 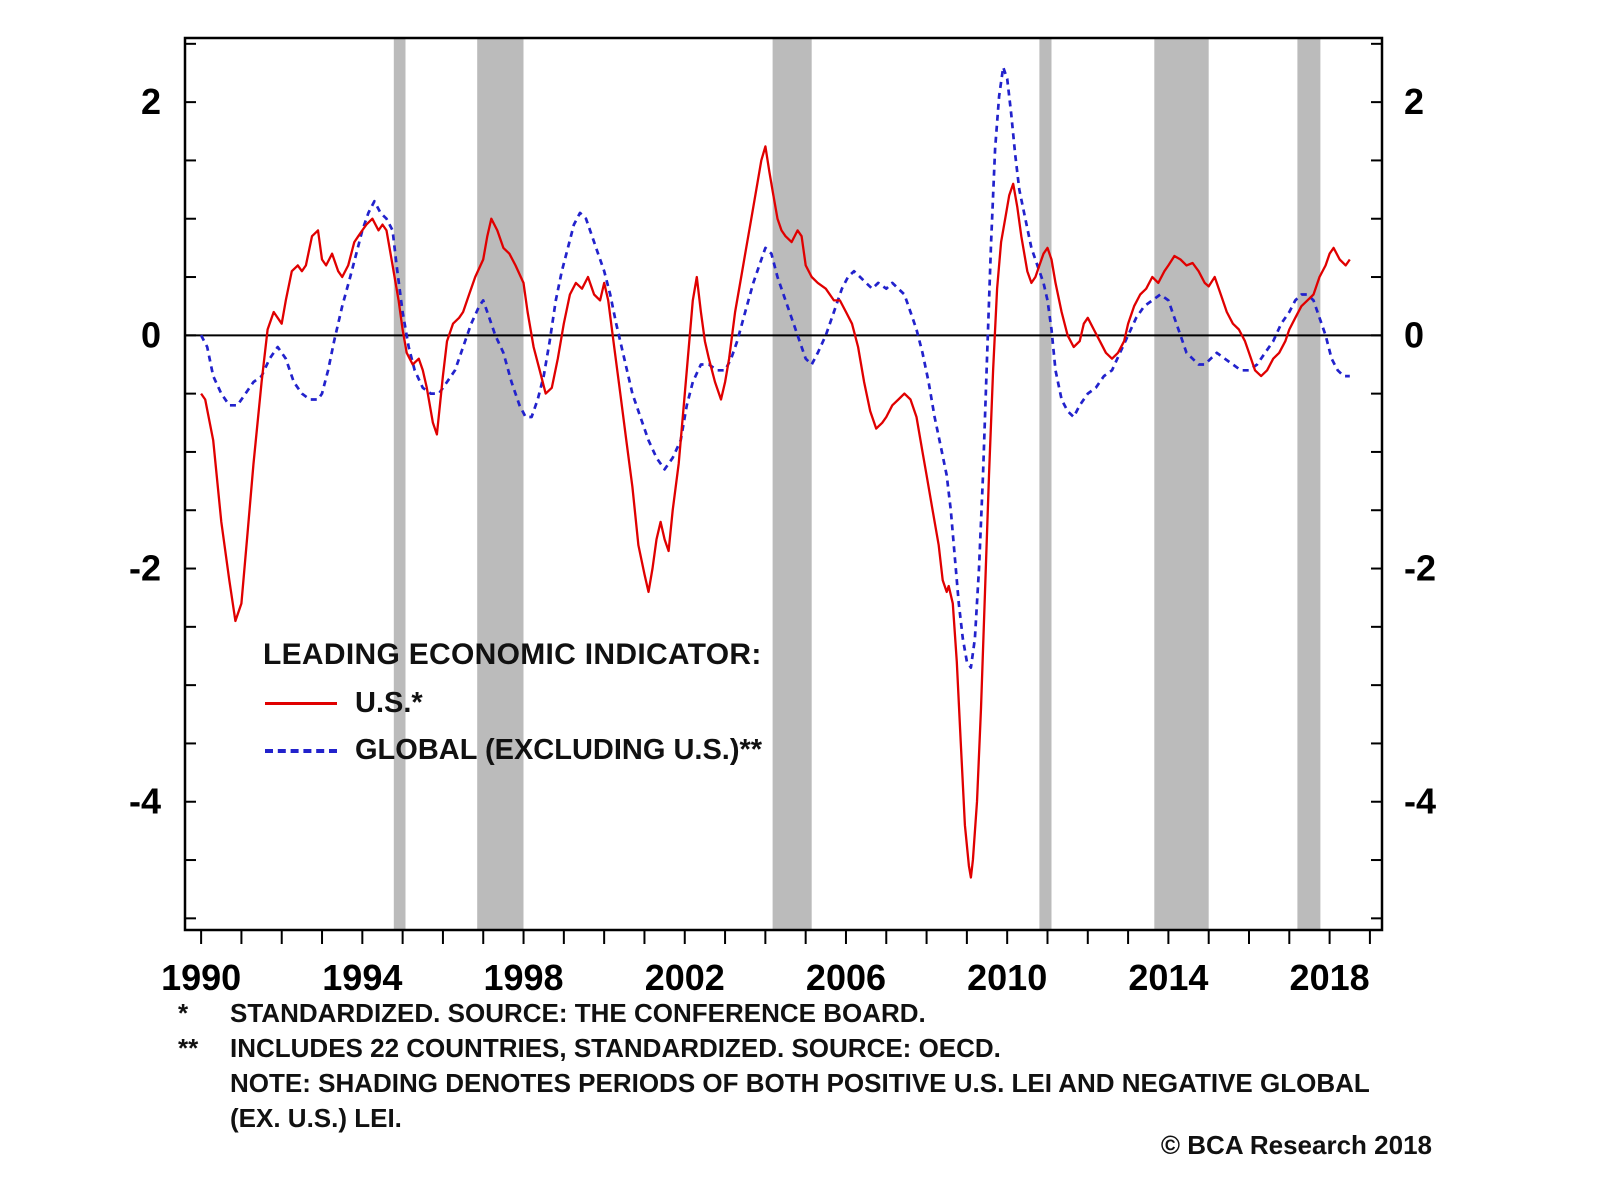 I want to click on legend-title: LEADING ECONOMIC INDICATOR:, so click(x=512, y=654).